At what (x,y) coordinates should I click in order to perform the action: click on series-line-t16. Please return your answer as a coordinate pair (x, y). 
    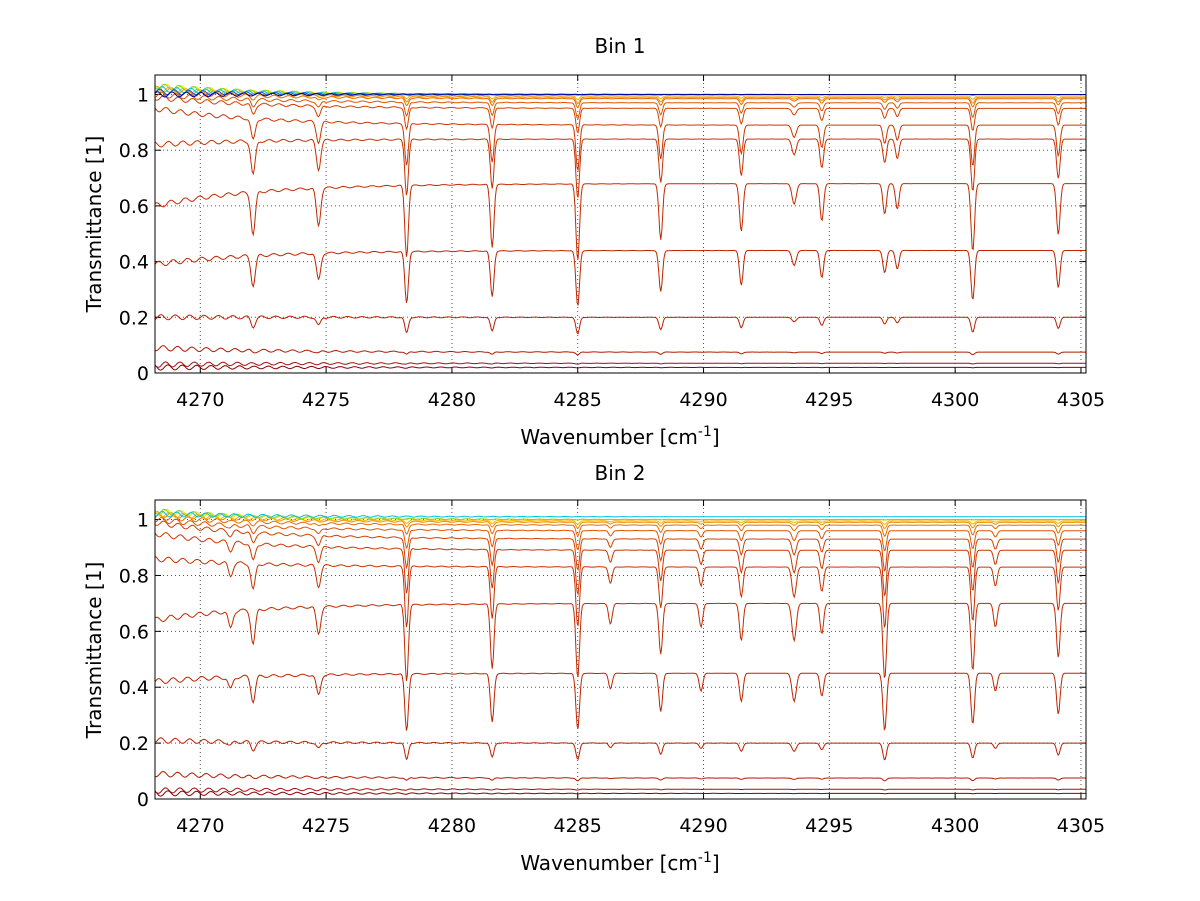
    Looking at the image, I should click on (620, 514).